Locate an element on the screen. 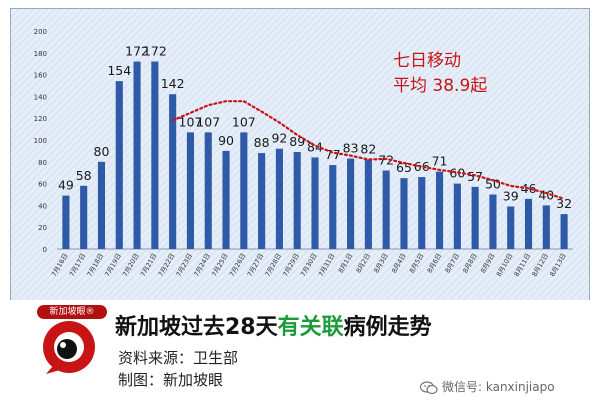 This screenshot has width=601, height=412. bar-value-label: 142 is located at coordinates (173, 83).